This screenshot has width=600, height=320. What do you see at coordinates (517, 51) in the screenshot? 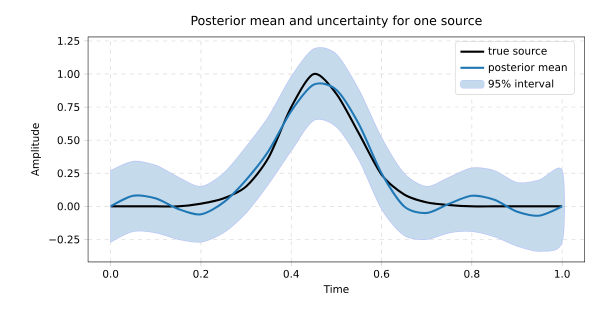
I see `legend-label: true source` at bounding box center [517, 51].